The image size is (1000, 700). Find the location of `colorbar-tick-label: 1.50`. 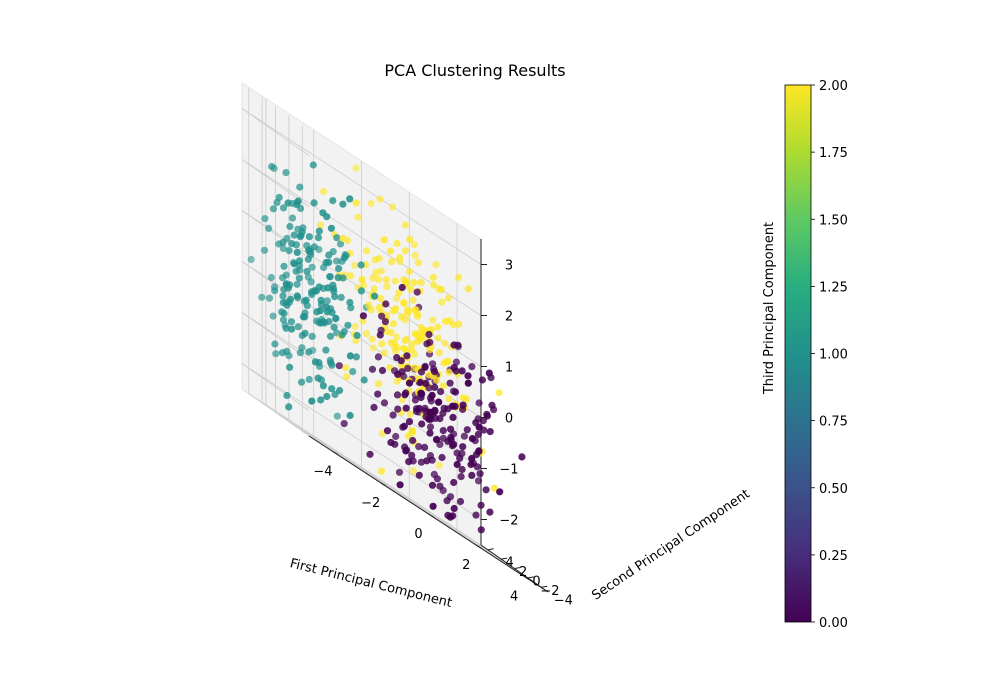

colorbar-tick-label: 1.50 is located at coordinates (833, 220).